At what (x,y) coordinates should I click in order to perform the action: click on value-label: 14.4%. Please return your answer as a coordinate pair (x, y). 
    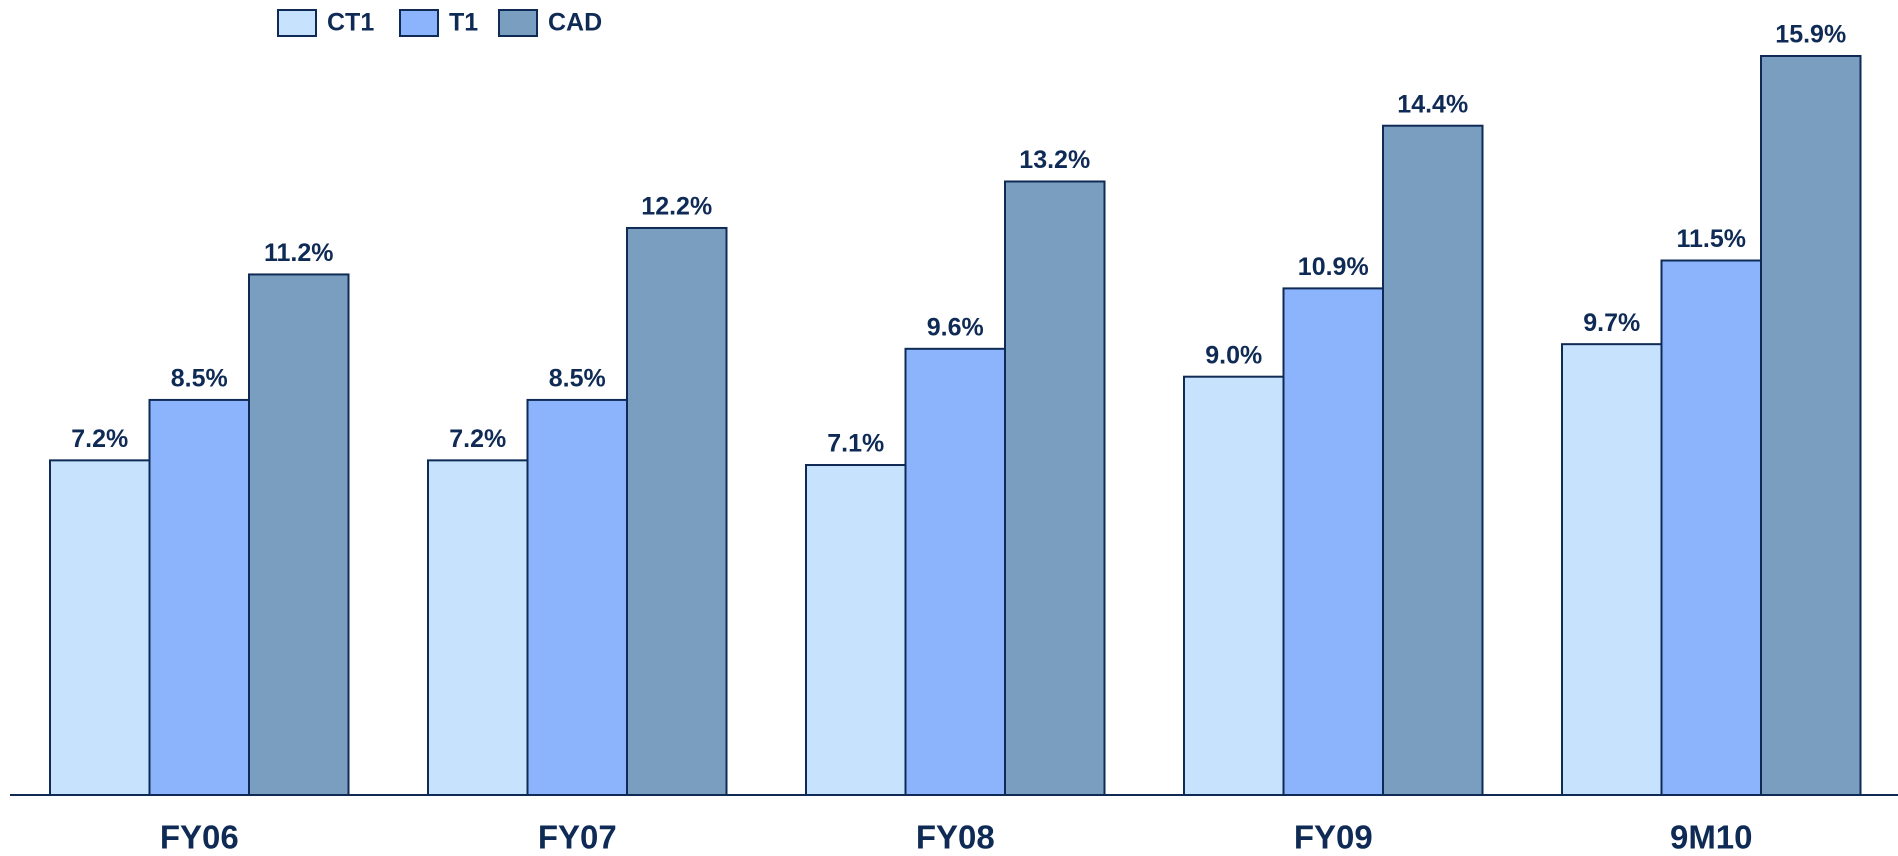
    Looking at the image, I should click on (1432, 104).